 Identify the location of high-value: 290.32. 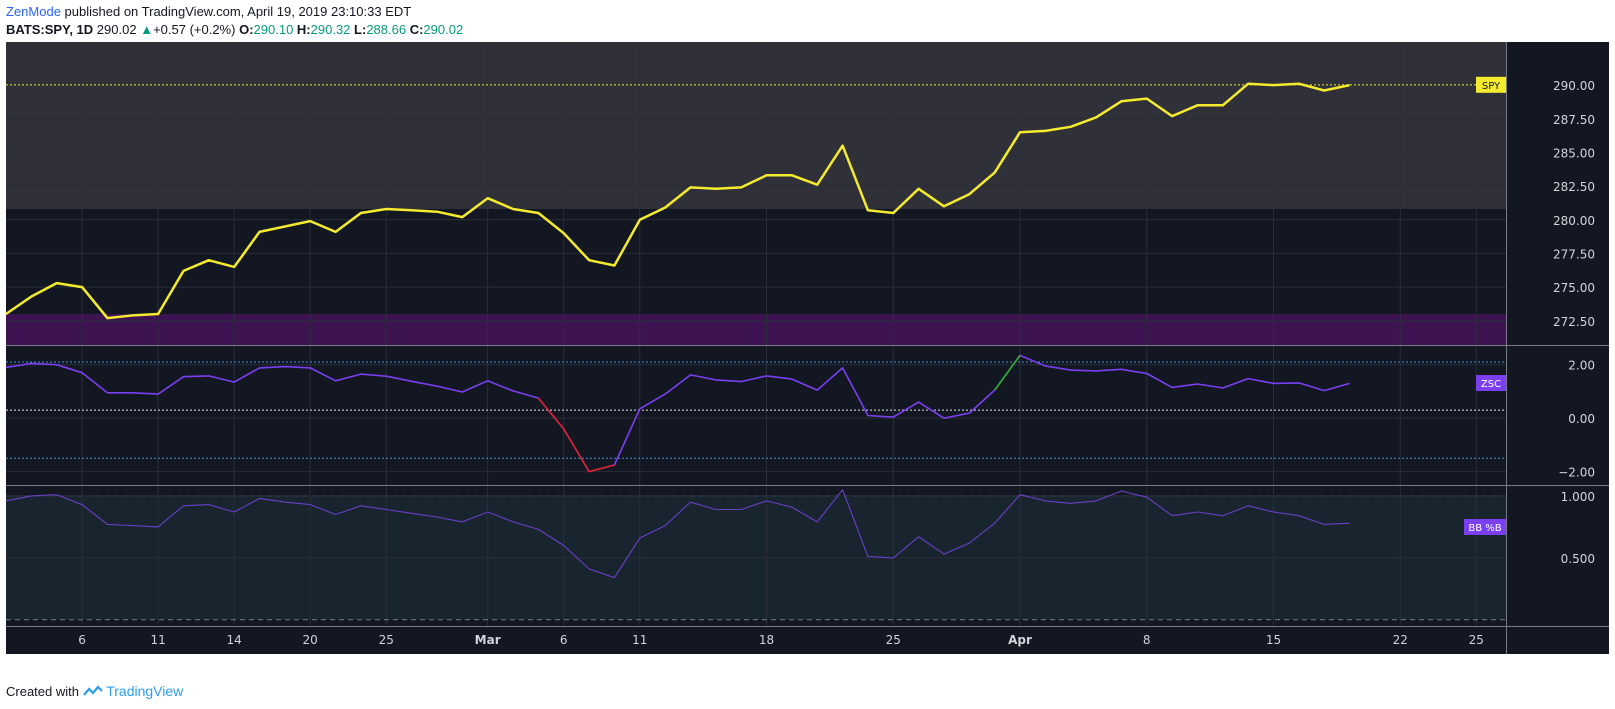
(330, 29).